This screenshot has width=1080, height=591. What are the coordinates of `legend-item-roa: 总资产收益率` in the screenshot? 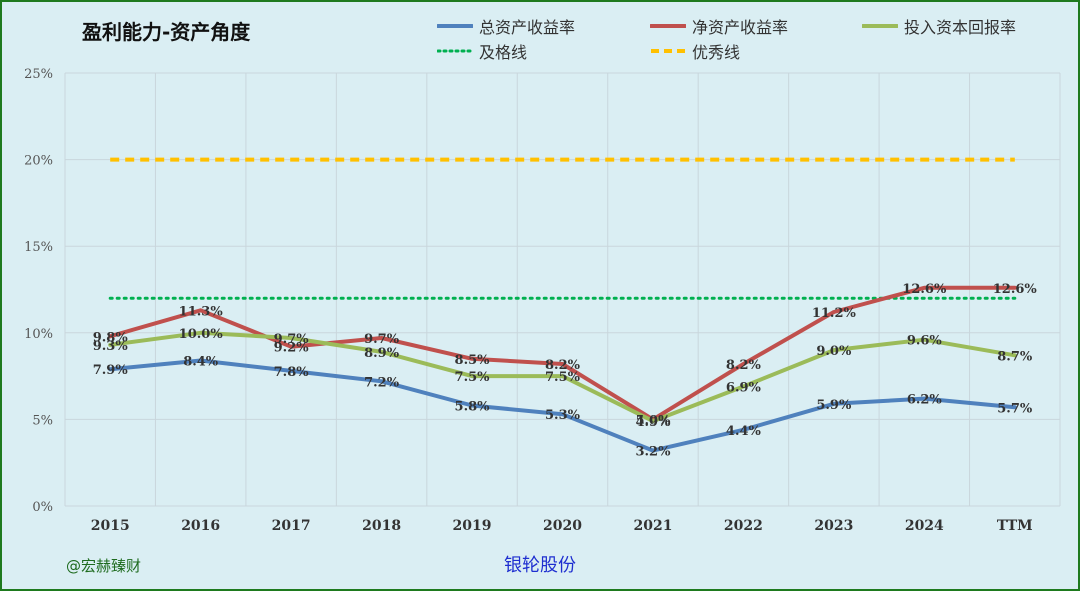 It's located at (506, 26).